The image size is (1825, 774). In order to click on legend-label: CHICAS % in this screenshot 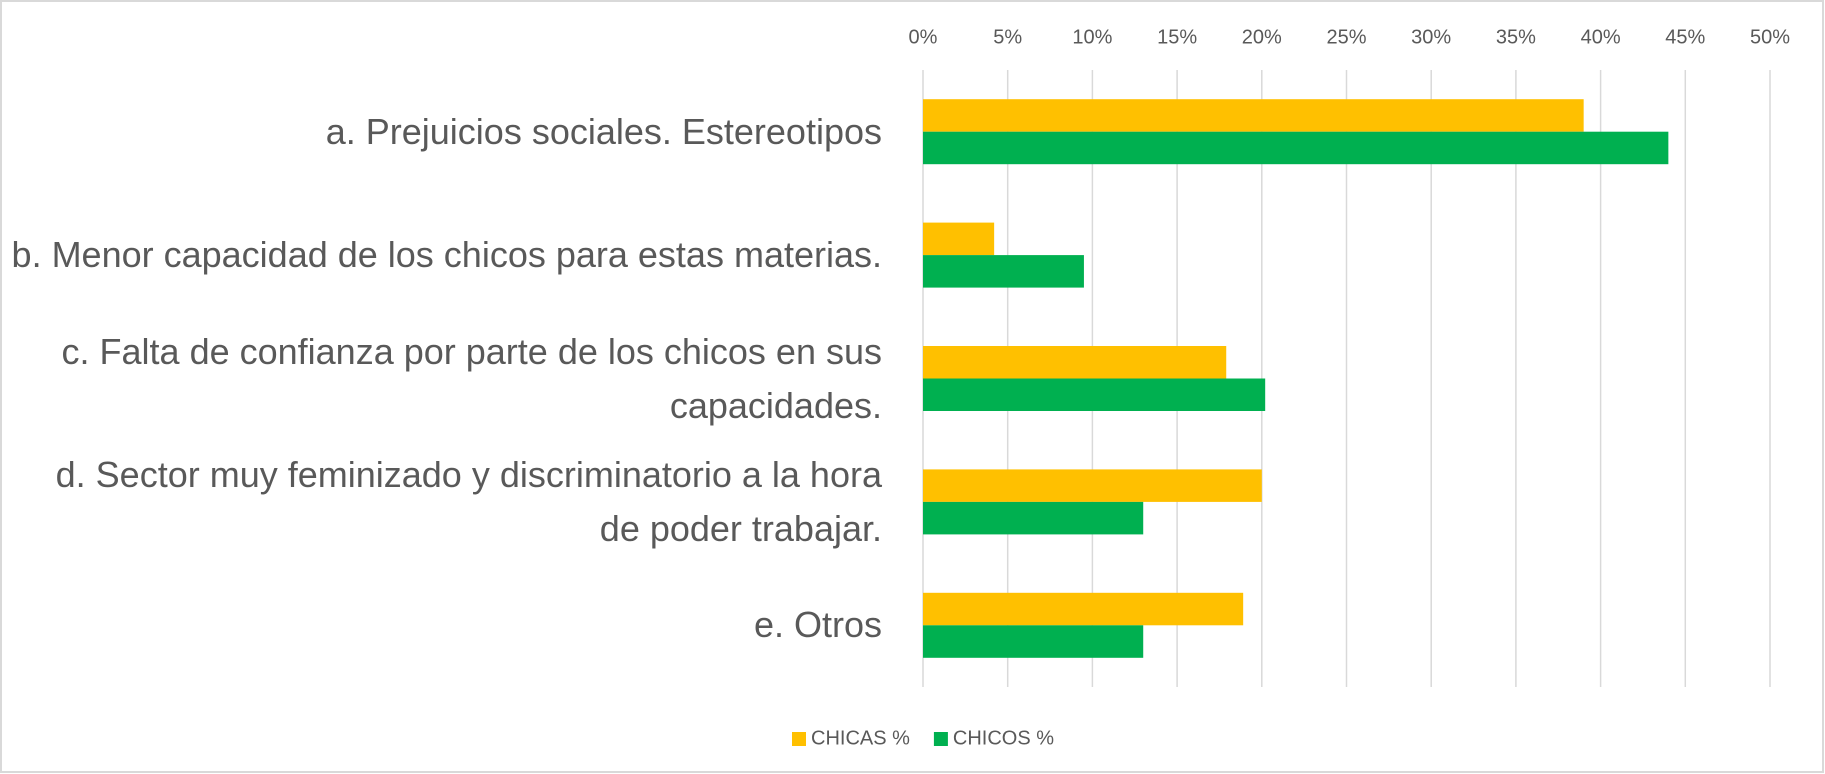, I will do `click(860, 738)`.